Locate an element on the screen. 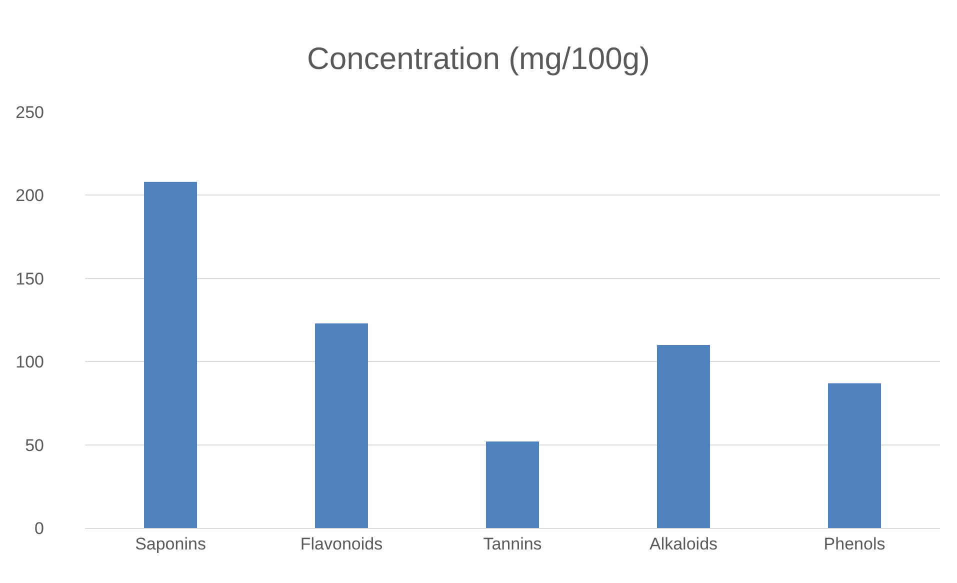 The width and height of the screenshot is (957, 583). y-tick-label: 200 is located at coordinates (30, 196).